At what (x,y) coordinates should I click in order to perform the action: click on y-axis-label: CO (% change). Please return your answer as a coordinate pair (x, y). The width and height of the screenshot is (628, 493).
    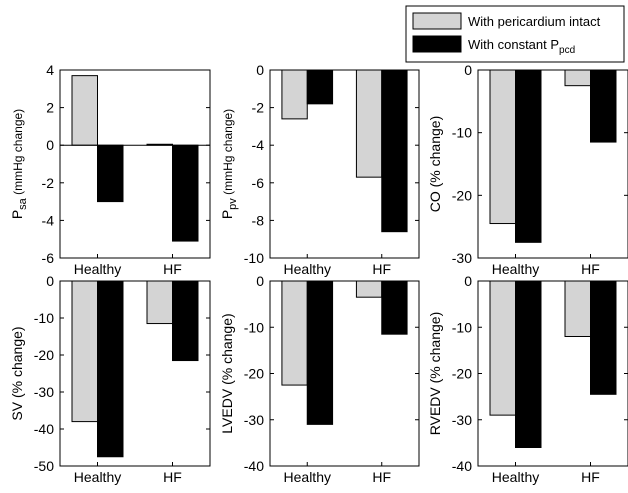
    Looking at the image, I should click on (435, 164).